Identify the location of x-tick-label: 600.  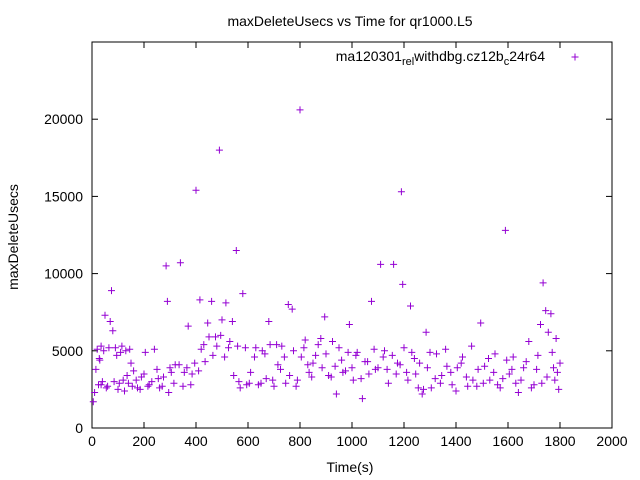
(248, 441).